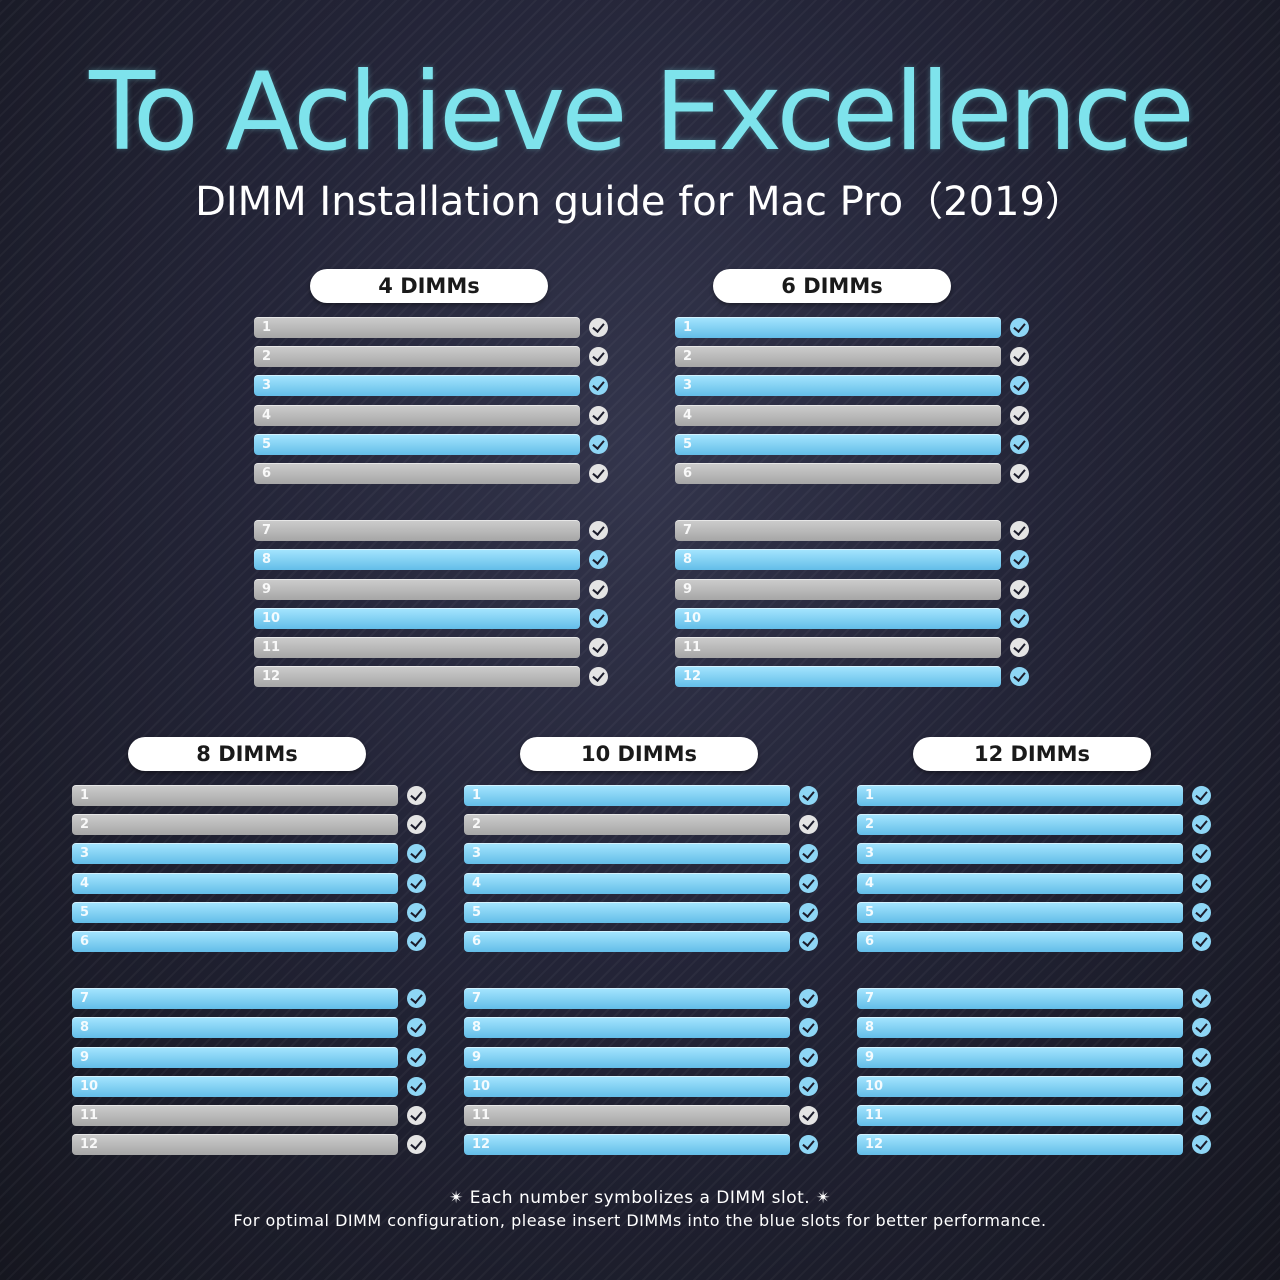  What do you see at coordinates (627, 1115) in the screenshot?
I see `slot-bar-gray: 11` at bounding box center [627, 1115].